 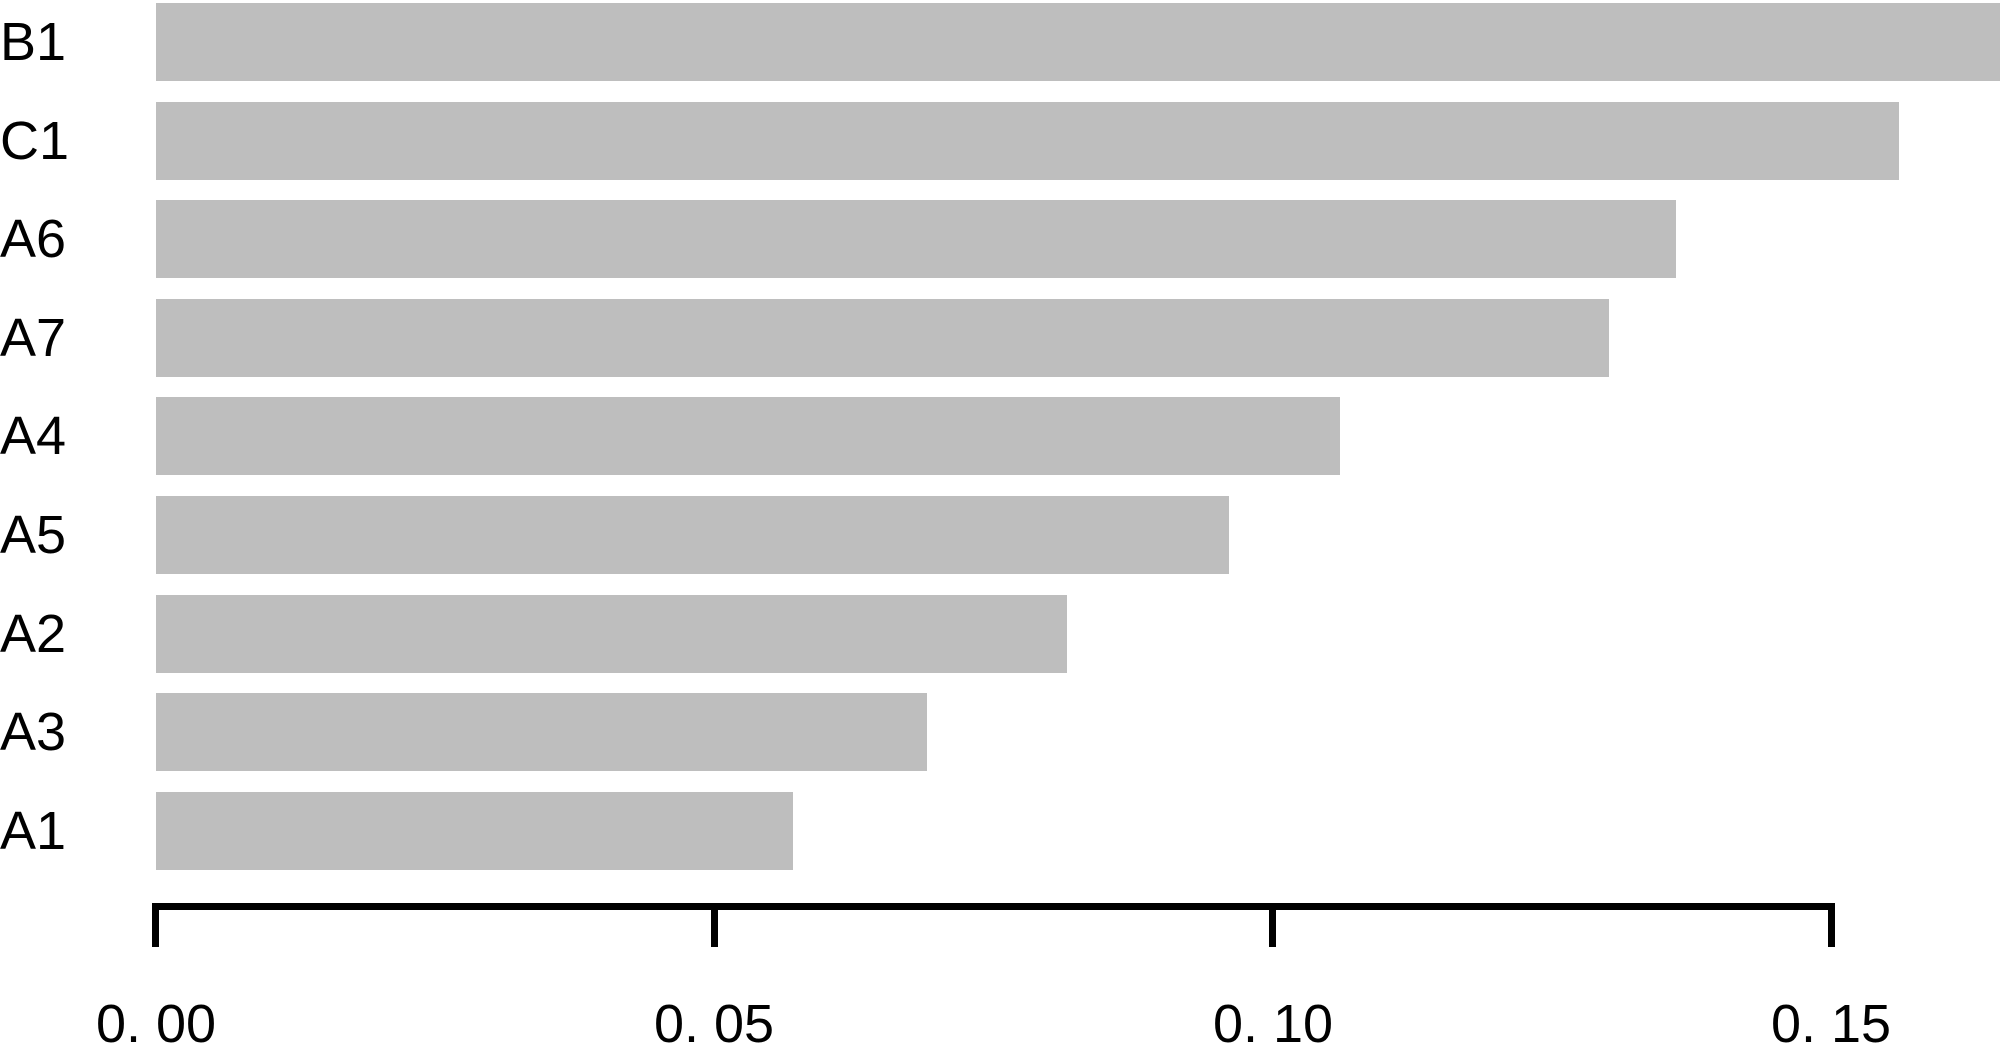 What do you see at coordinates (33, 634) in the screenshot?
I see `y-axis-label-A2: A2` at bounding box center [33, 634].